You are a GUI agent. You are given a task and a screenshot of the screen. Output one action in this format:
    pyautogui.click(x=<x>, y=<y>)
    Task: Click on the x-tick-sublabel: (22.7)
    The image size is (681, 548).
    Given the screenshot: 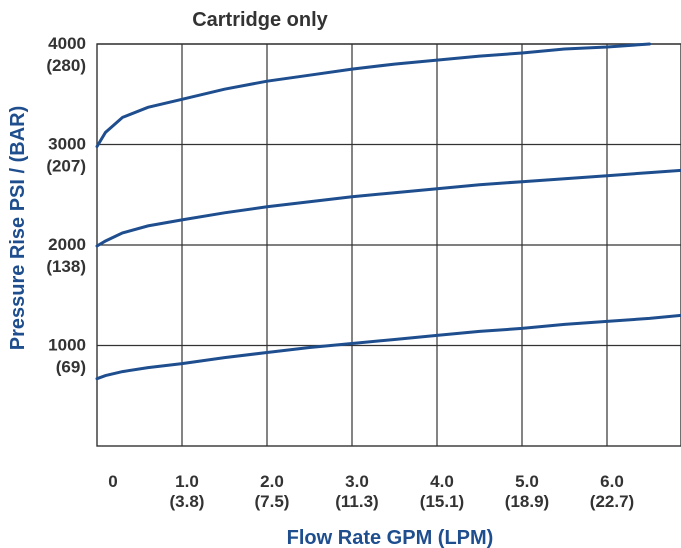 What is the action you would take?
    pyautogui.click(x=612, y=501)
    